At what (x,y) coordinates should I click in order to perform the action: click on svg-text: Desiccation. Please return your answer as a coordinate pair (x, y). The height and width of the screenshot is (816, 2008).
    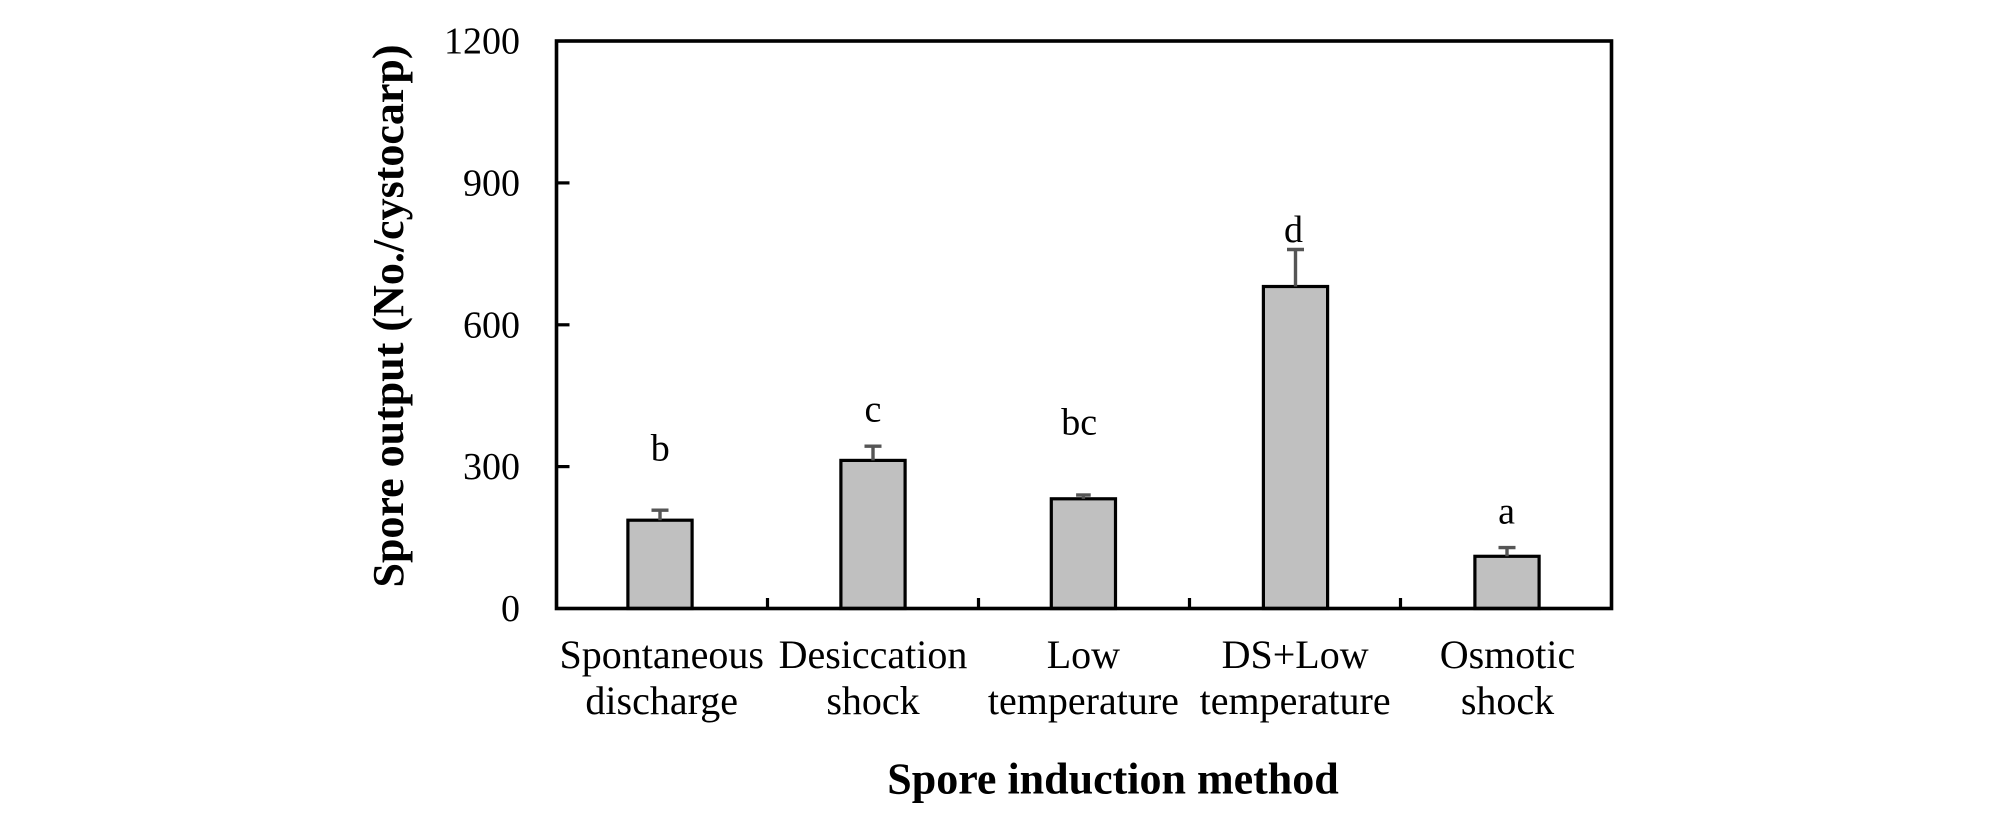
    Looking at the image, I should click on (873, 654).